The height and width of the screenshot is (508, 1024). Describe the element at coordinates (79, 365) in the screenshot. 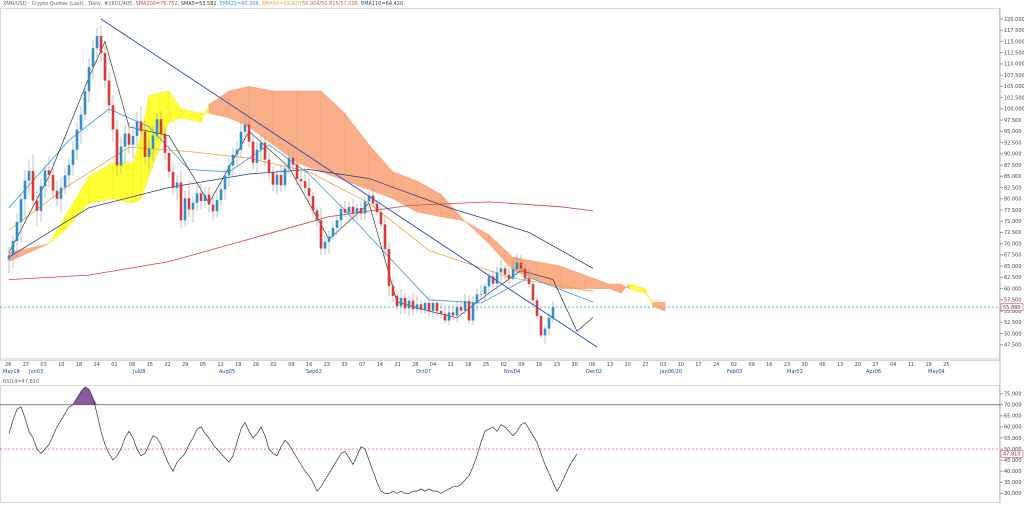

I see `time-tick-label: 18` at that location.